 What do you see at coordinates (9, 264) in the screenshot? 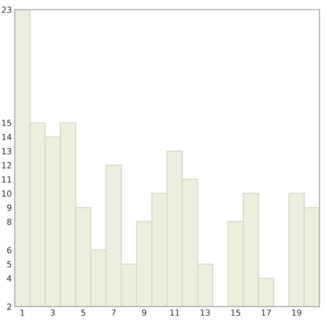
I see `y-tick-label: 5` at bounding box center [9, 264].